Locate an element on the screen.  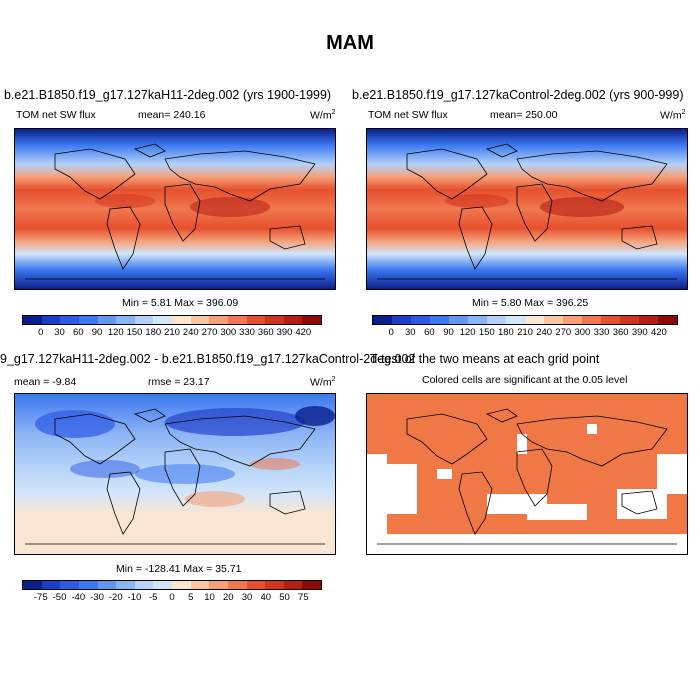
panel4-significance-field is located at coordinates (527, 474).